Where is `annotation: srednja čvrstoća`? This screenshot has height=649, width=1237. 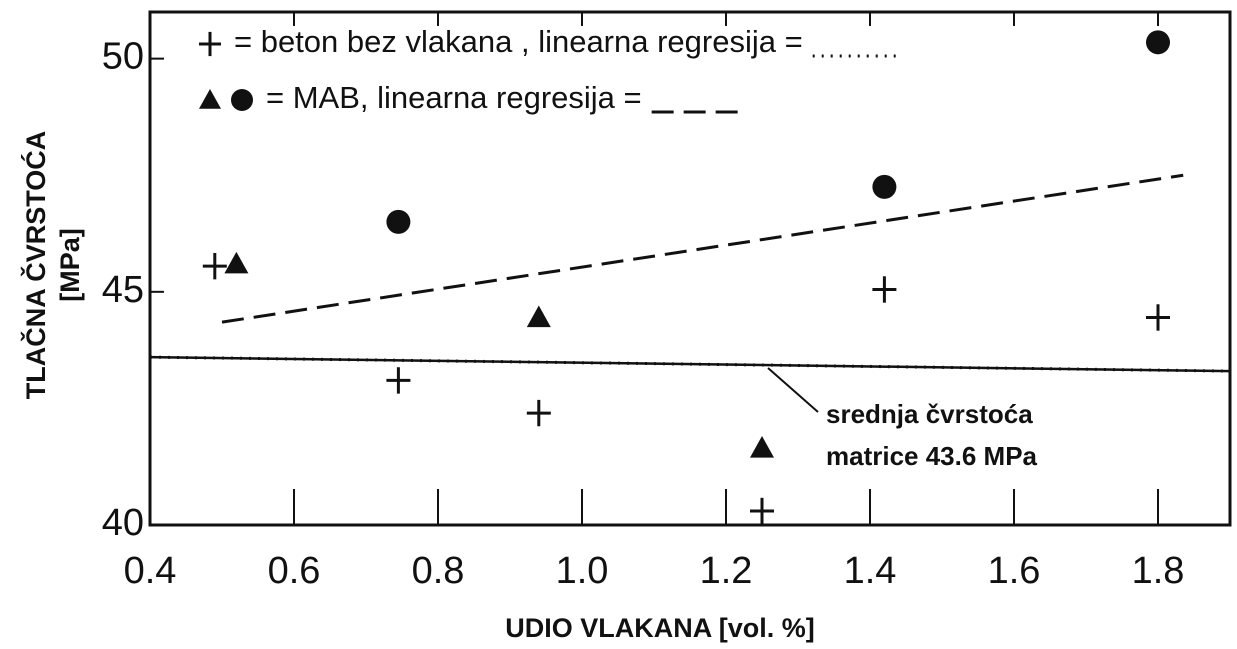 annotation: srednja čvrstoća is located at coordinates (929, 414).